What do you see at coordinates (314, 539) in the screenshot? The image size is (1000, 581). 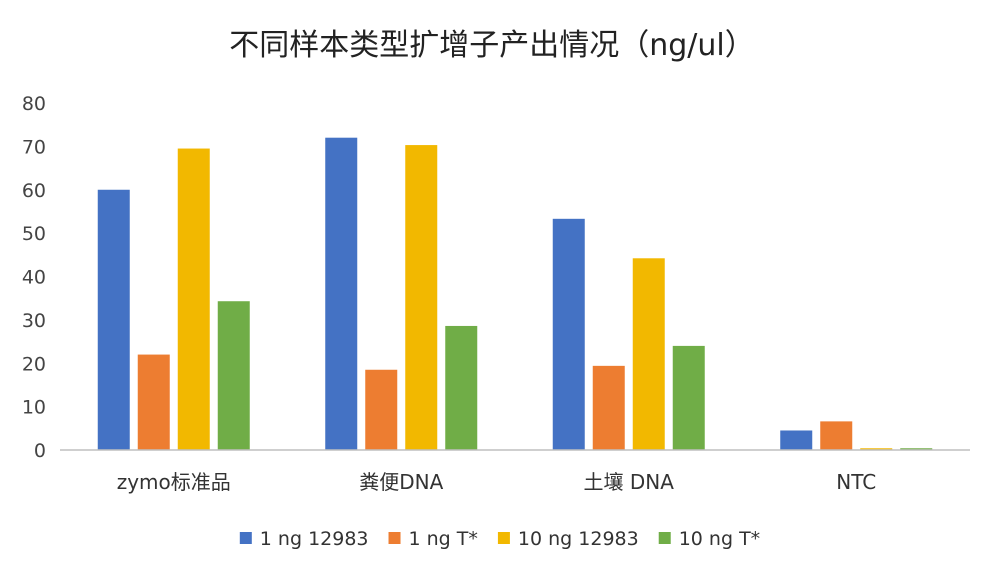 I see `legend-label: 1 ng 12983` at bounding box center [314, 539].